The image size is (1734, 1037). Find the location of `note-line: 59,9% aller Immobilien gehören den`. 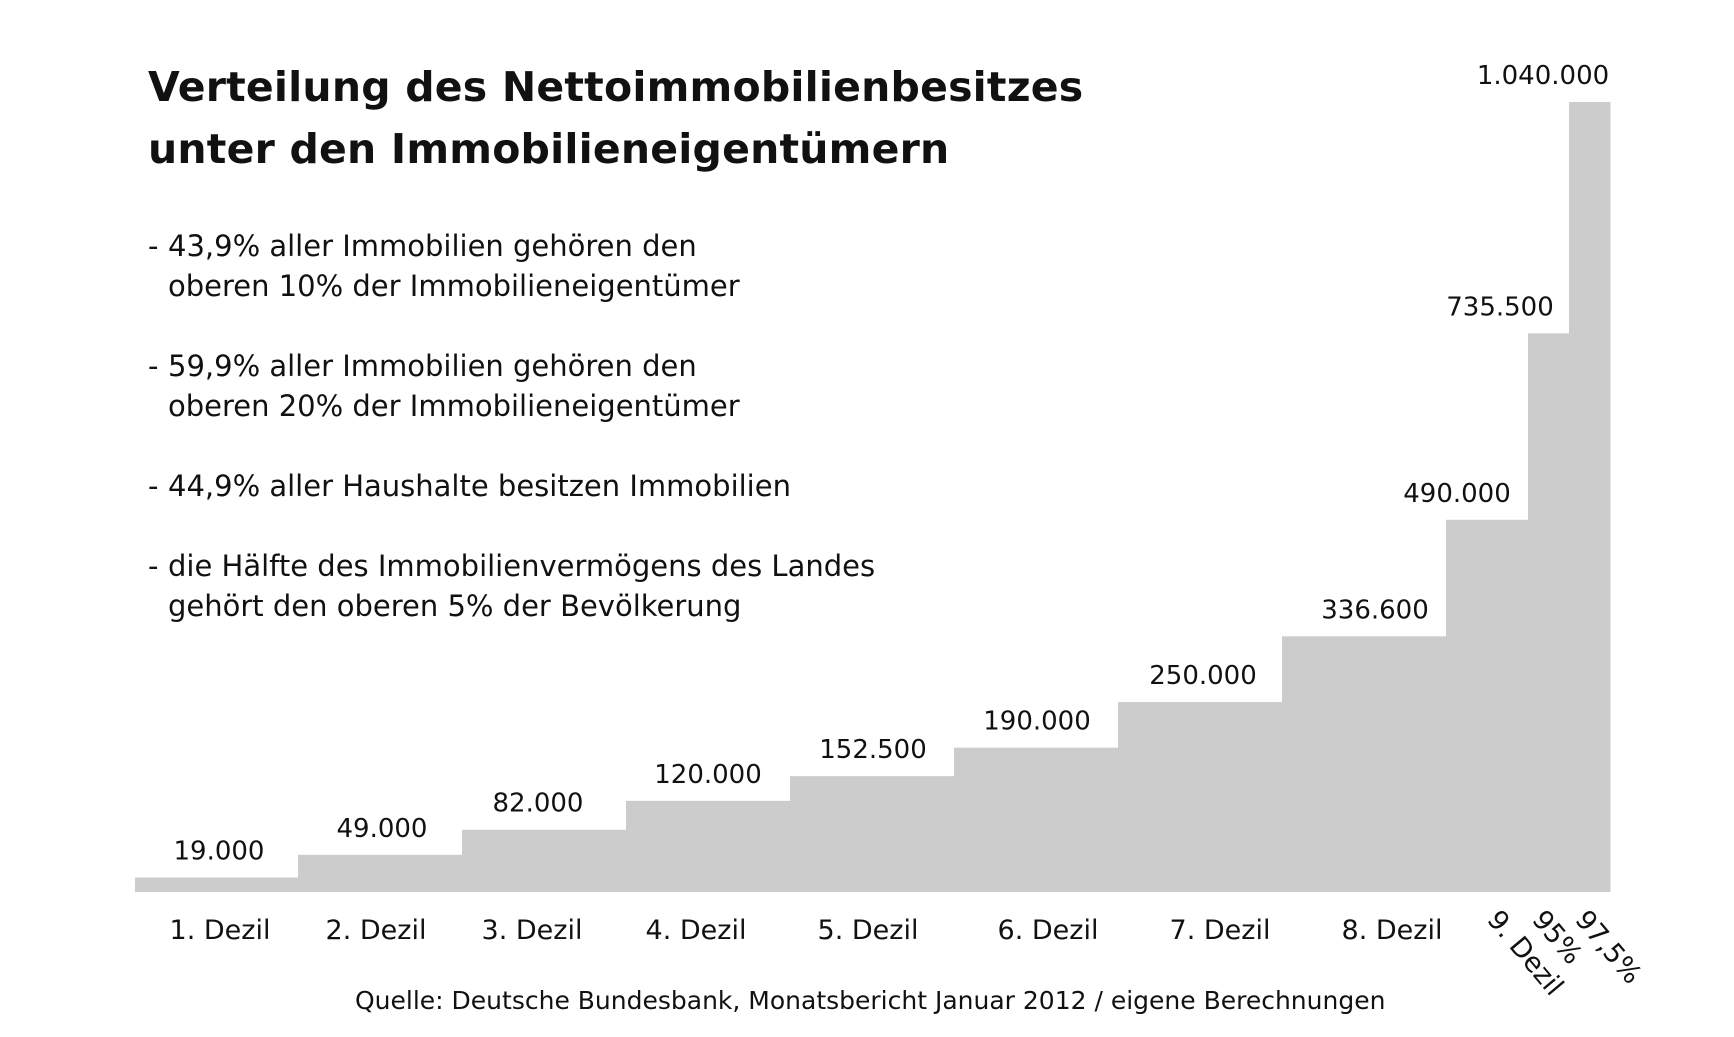

note-line: 59,9% aller Immobilien gehören den is located at coordinates (432, 366).